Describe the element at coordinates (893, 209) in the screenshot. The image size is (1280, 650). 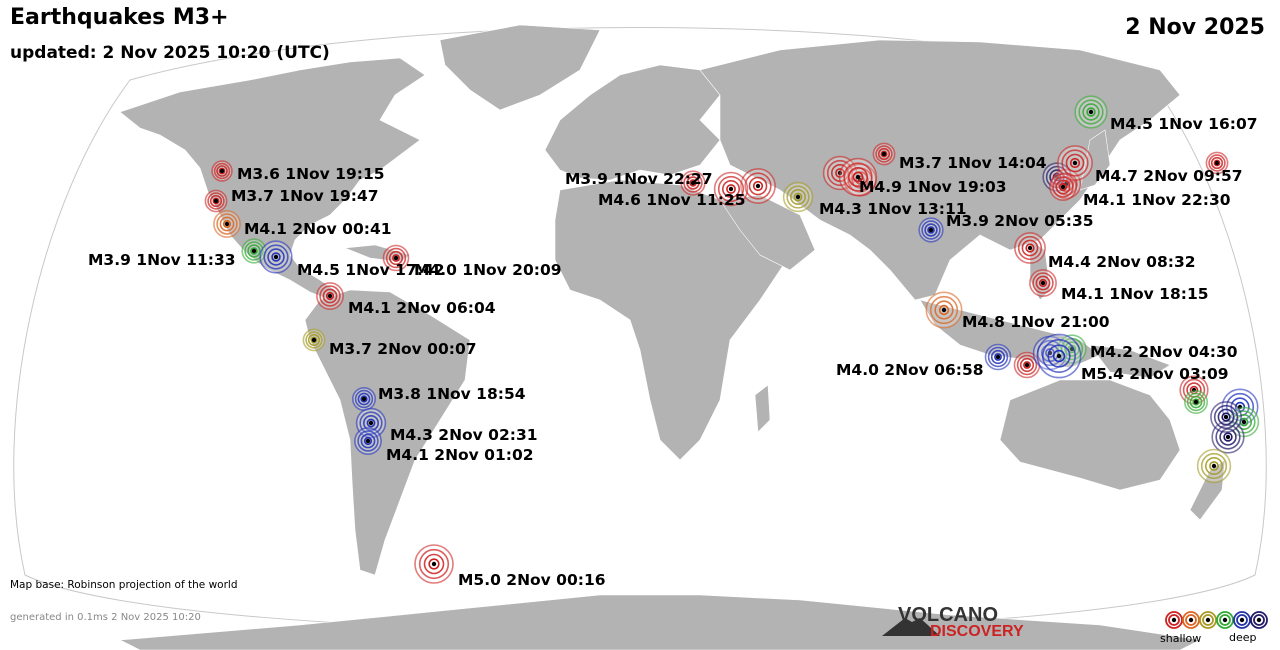
I see `quake-label: M4.3 1Nov 13:11` at that location.